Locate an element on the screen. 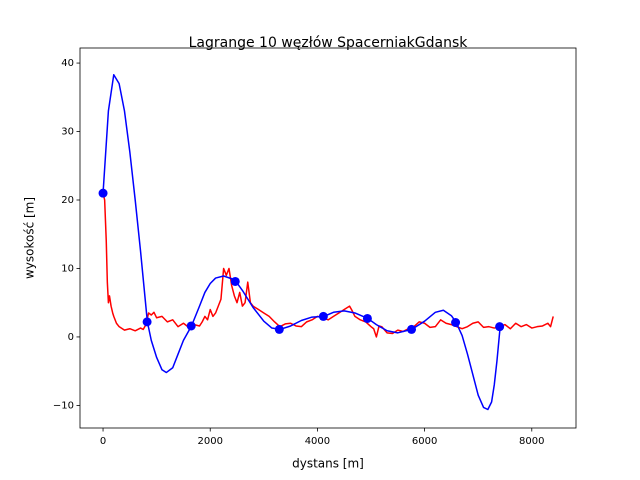 The width and height of the screenshot is (640, 480). x-tick-label: 6000 is located at coordinates (424, 441).